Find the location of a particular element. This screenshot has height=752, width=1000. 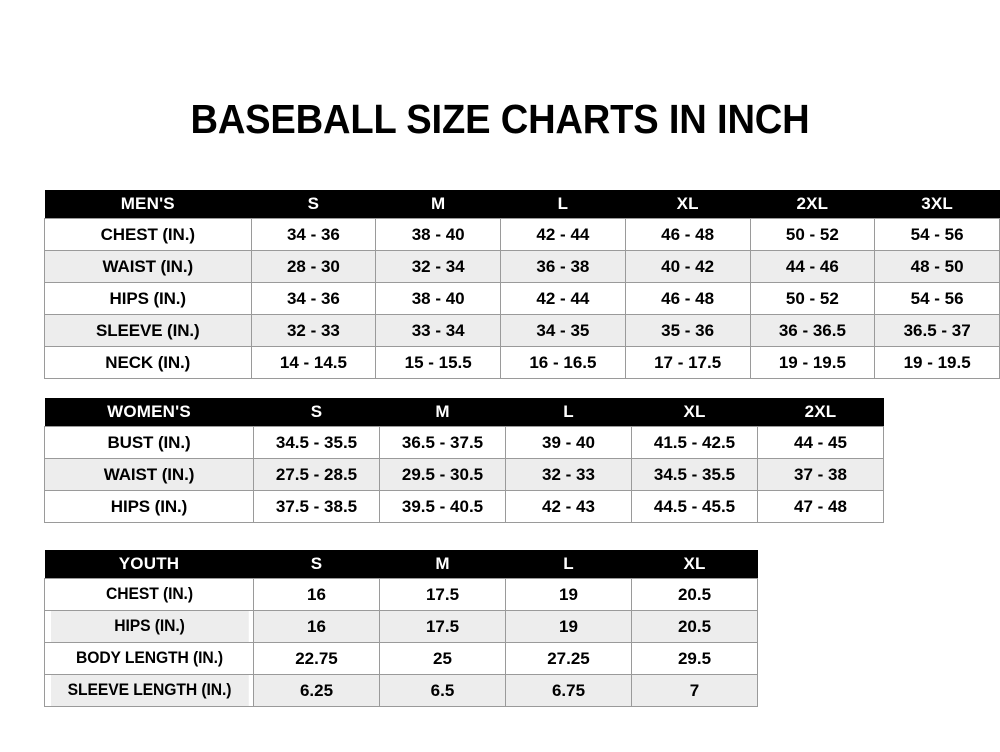

measurement-cell: 44 - 45 is located at coordinates (820, 442).